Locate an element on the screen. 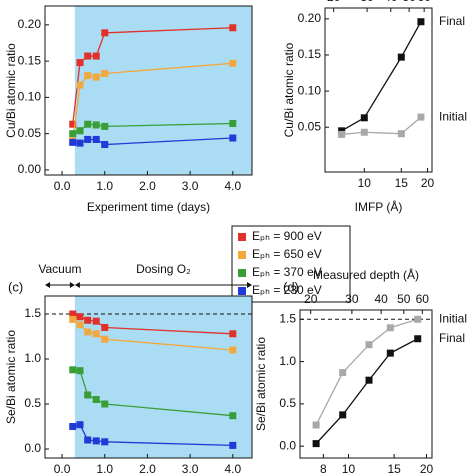 Image resolution: width=474 pixels, height=474 pixels. annotation: Dosing O₂ is located at coordinates (163, 269).